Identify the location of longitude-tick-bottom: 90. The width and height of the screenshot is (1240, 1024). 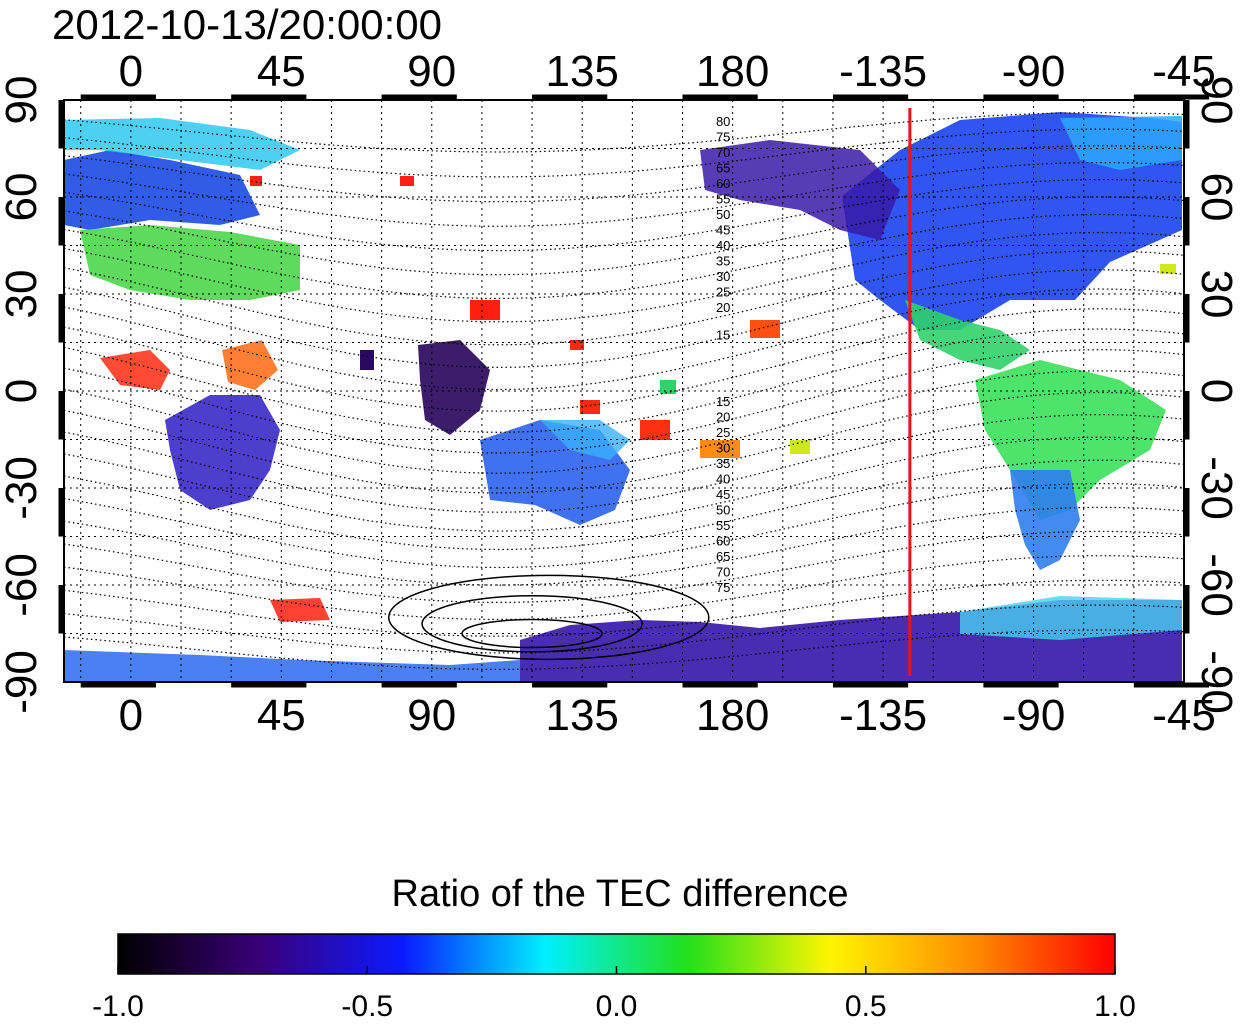
(431, 715).